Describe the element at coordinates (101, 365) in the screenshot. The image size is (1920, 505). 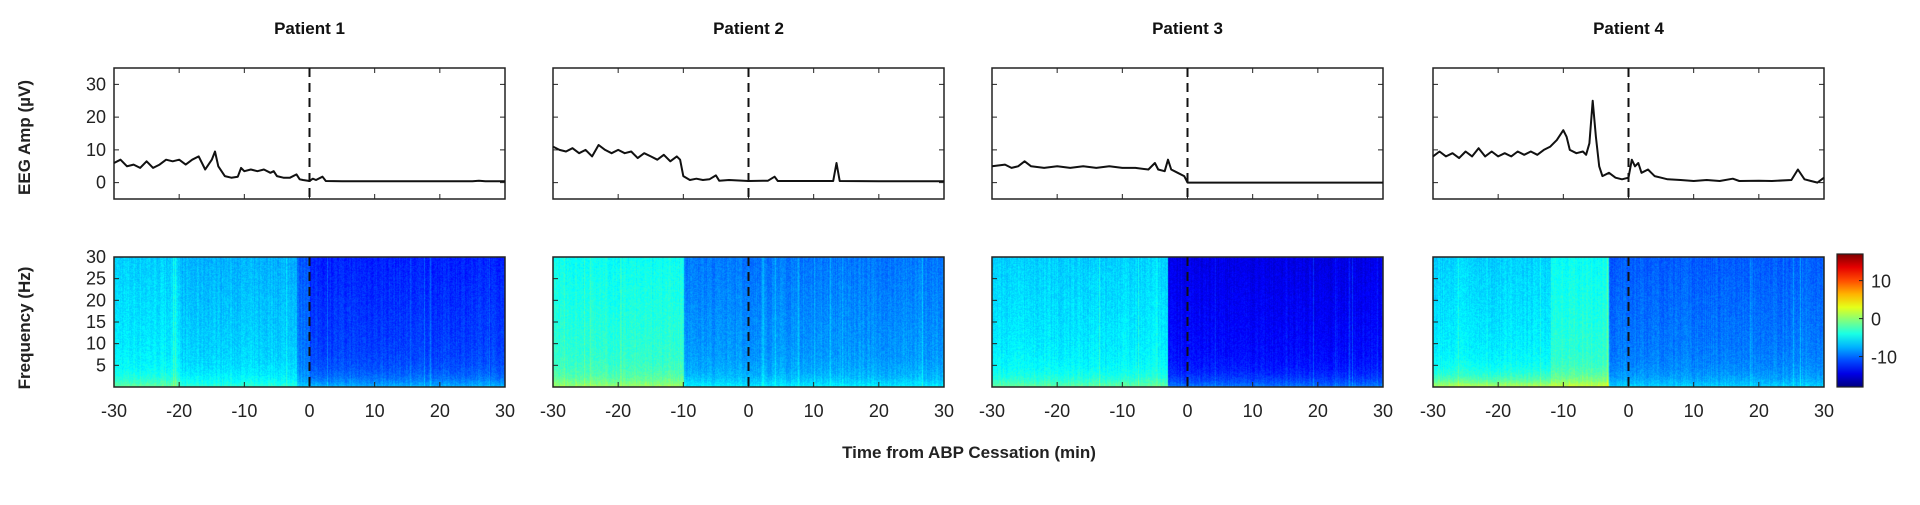
I see `y-tick-label: 5` at that location.